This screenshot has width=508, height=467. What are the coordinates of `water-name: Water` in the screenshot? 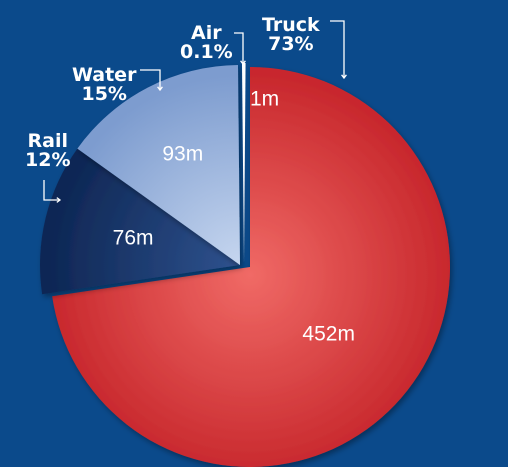 It's located at (104, 75).